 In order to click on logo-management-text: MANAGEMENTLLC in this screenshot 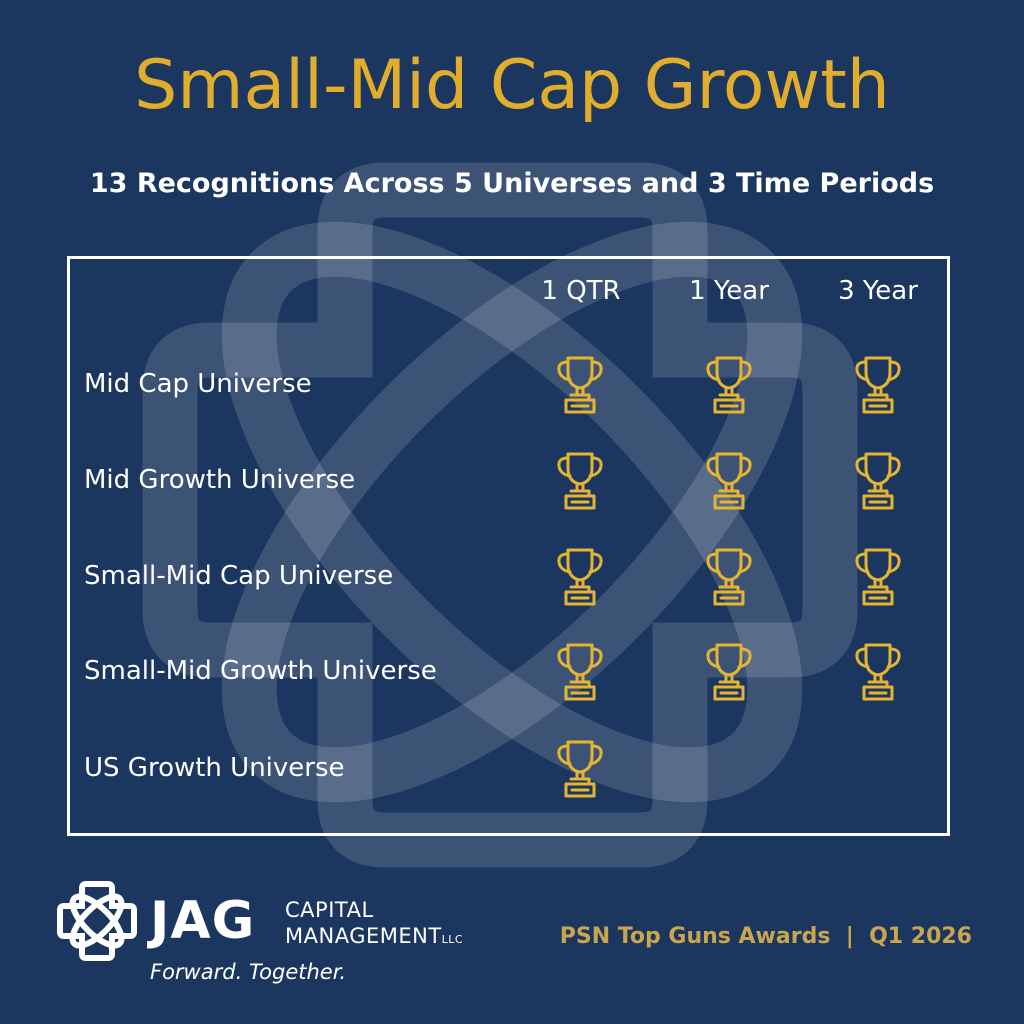, I will do `click(374, 936)`.